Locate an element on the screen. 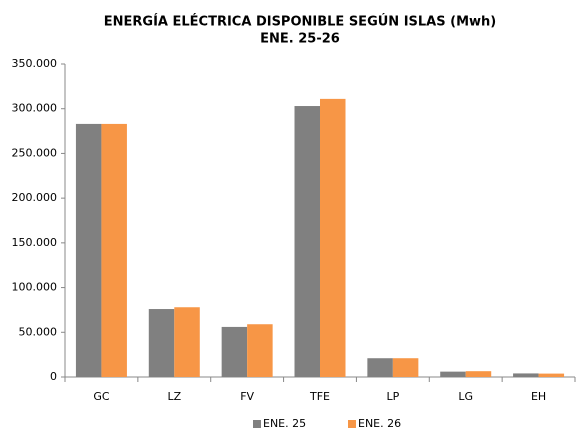 The height and width of the screenshot is (441, 582). y-tick-label: 100.000 is located at coordinates (35, 287).